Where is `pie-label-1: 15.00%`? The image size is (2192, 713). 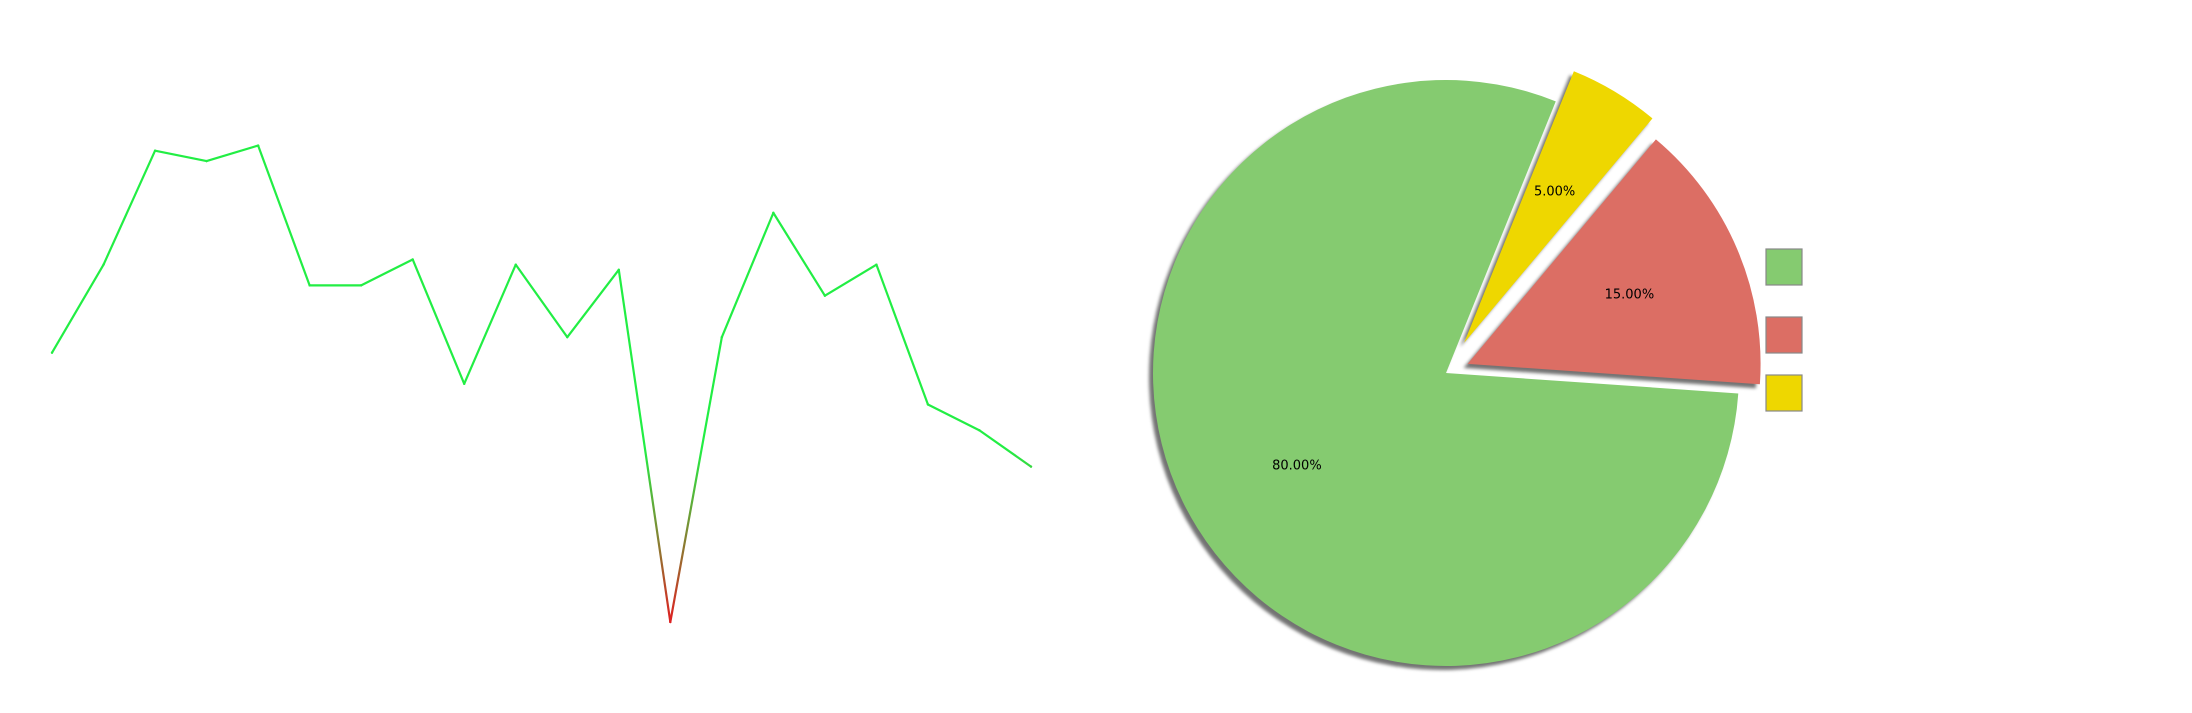 pie-label-1: 15.00% is located at coordinates (1630, 295).